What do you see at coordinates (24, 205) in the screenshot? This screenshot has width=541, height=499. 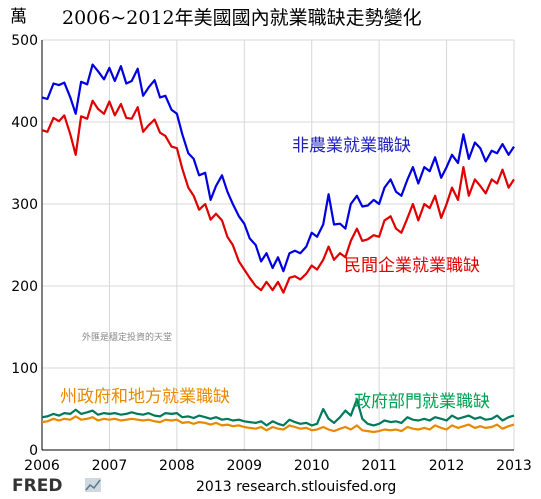 I see `y-tick-label: 300` at bounding box center [24, 205].